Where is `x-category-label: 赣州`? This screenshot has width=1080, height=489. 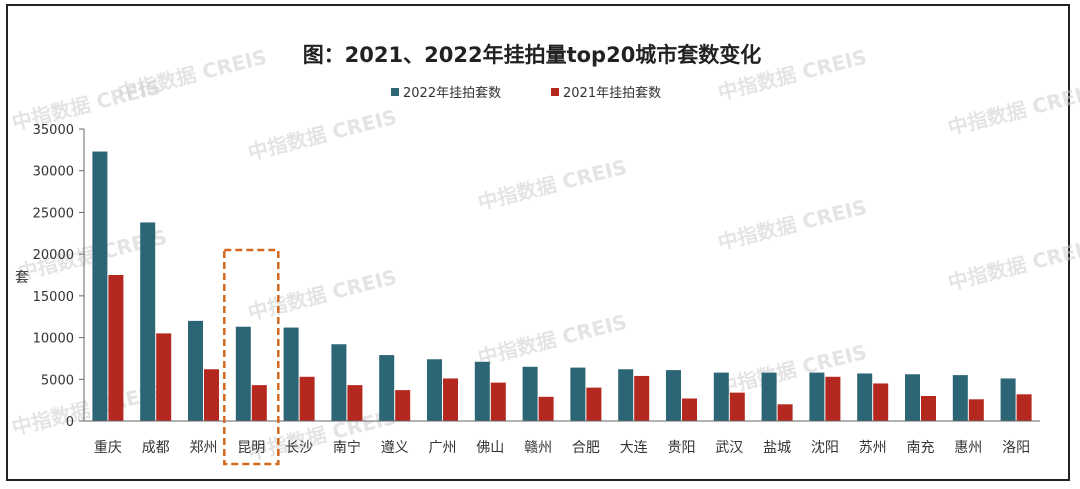 x-category-label: 赣州 is located at coordinates (538, 448).